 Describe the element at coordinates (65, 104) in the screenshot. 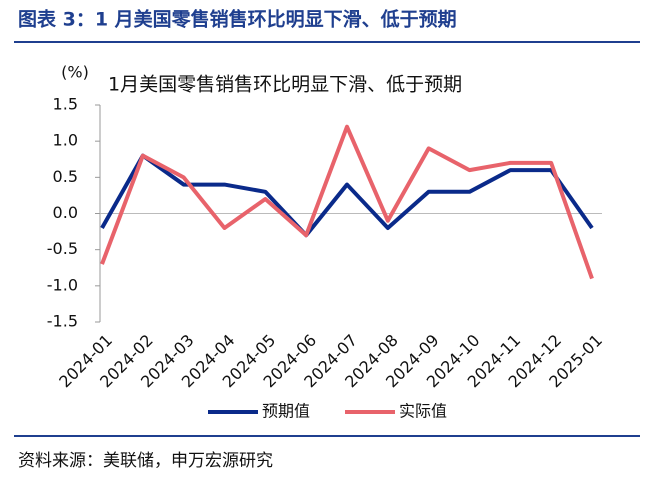

I see `y-tick-label: 1.5` at that location.